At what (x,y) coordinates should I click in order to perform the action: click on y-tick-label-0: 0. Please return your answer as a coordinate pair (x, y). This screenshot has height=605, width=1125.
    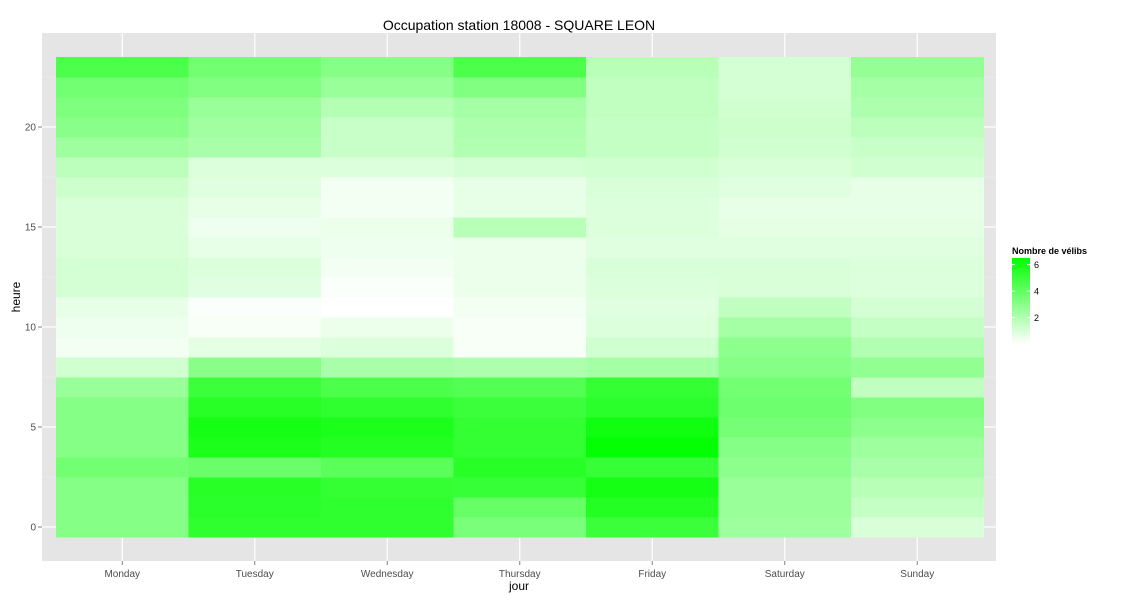
    Looking at the image, I should click on (33, 528).